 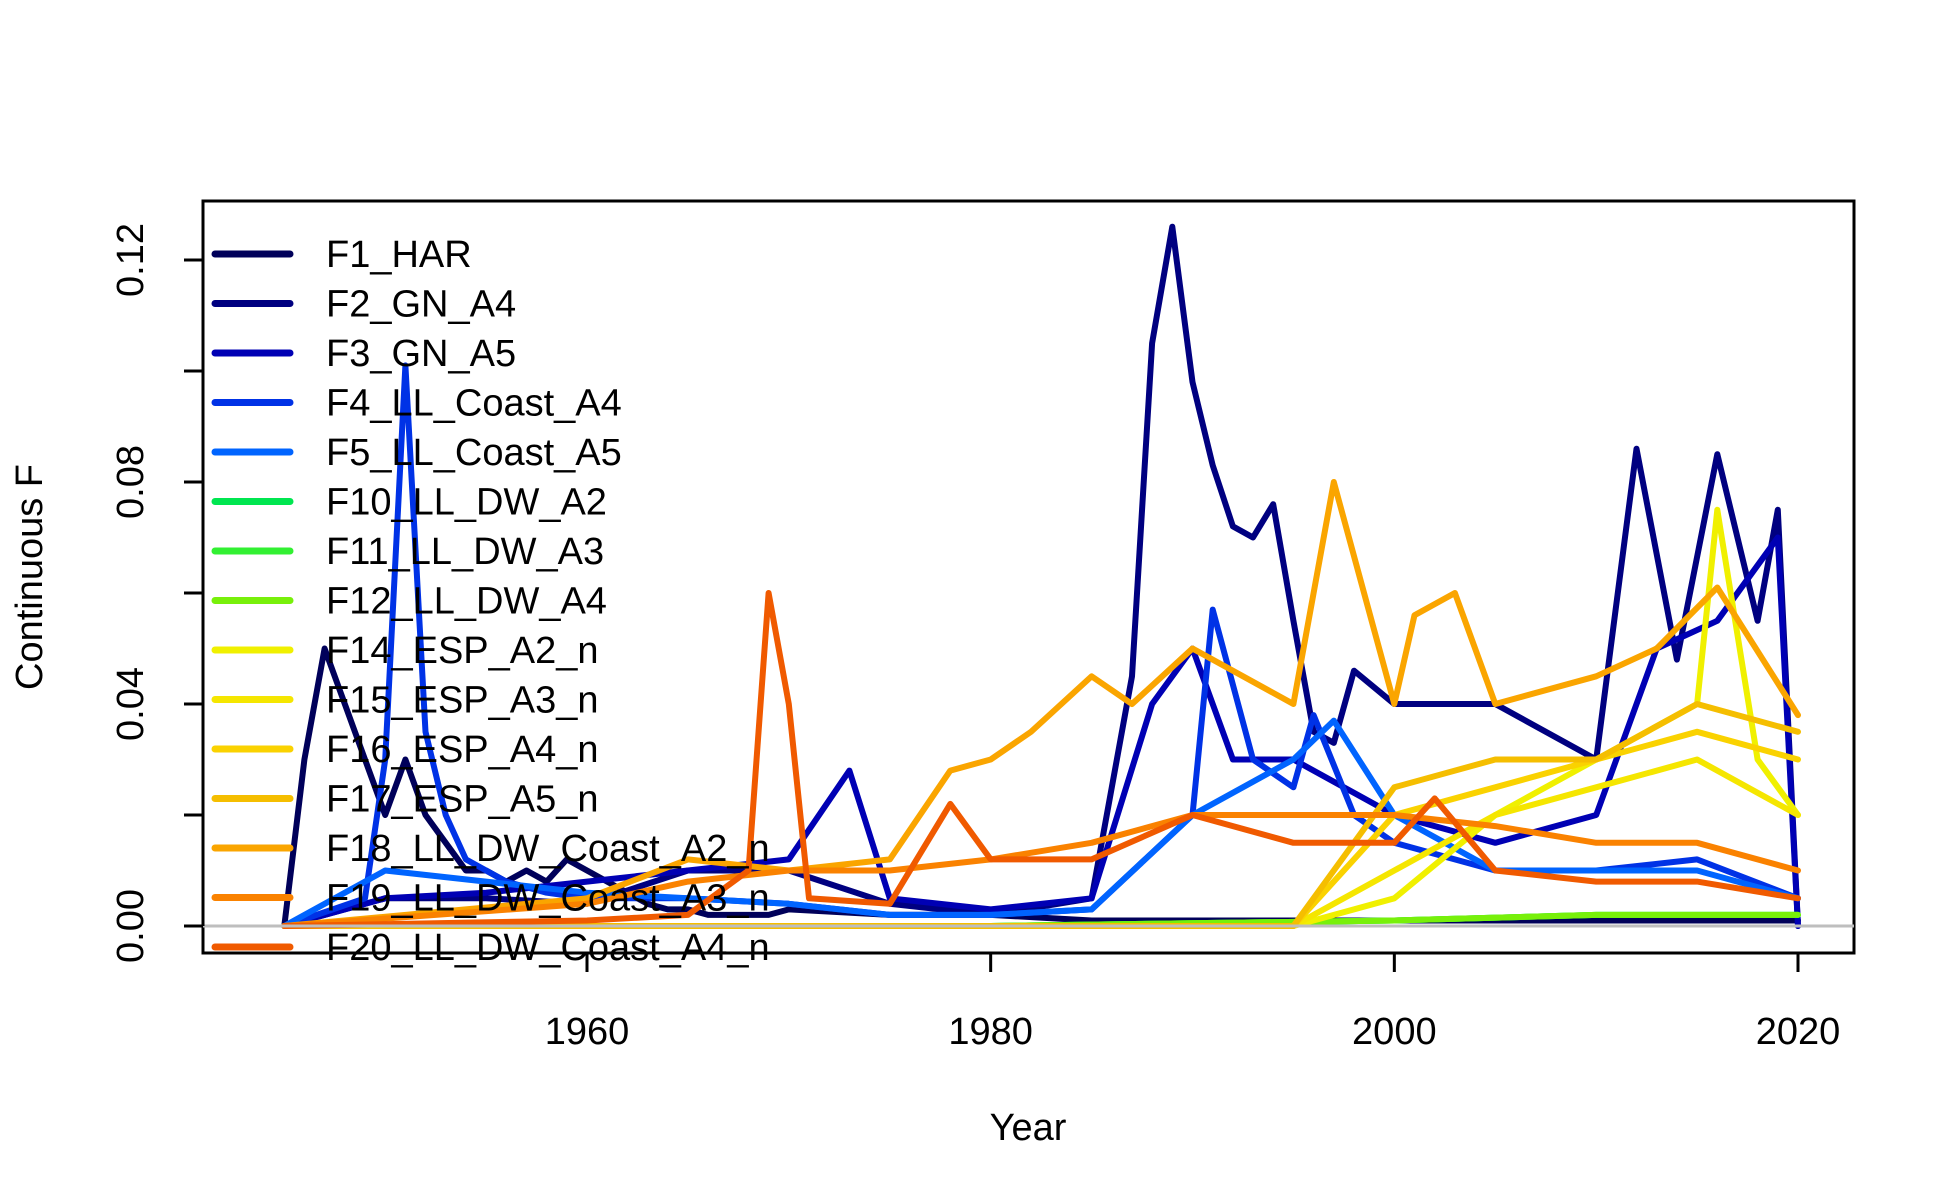 I want to click on x-tick-label: 1960, so click(x=587, y=1032).